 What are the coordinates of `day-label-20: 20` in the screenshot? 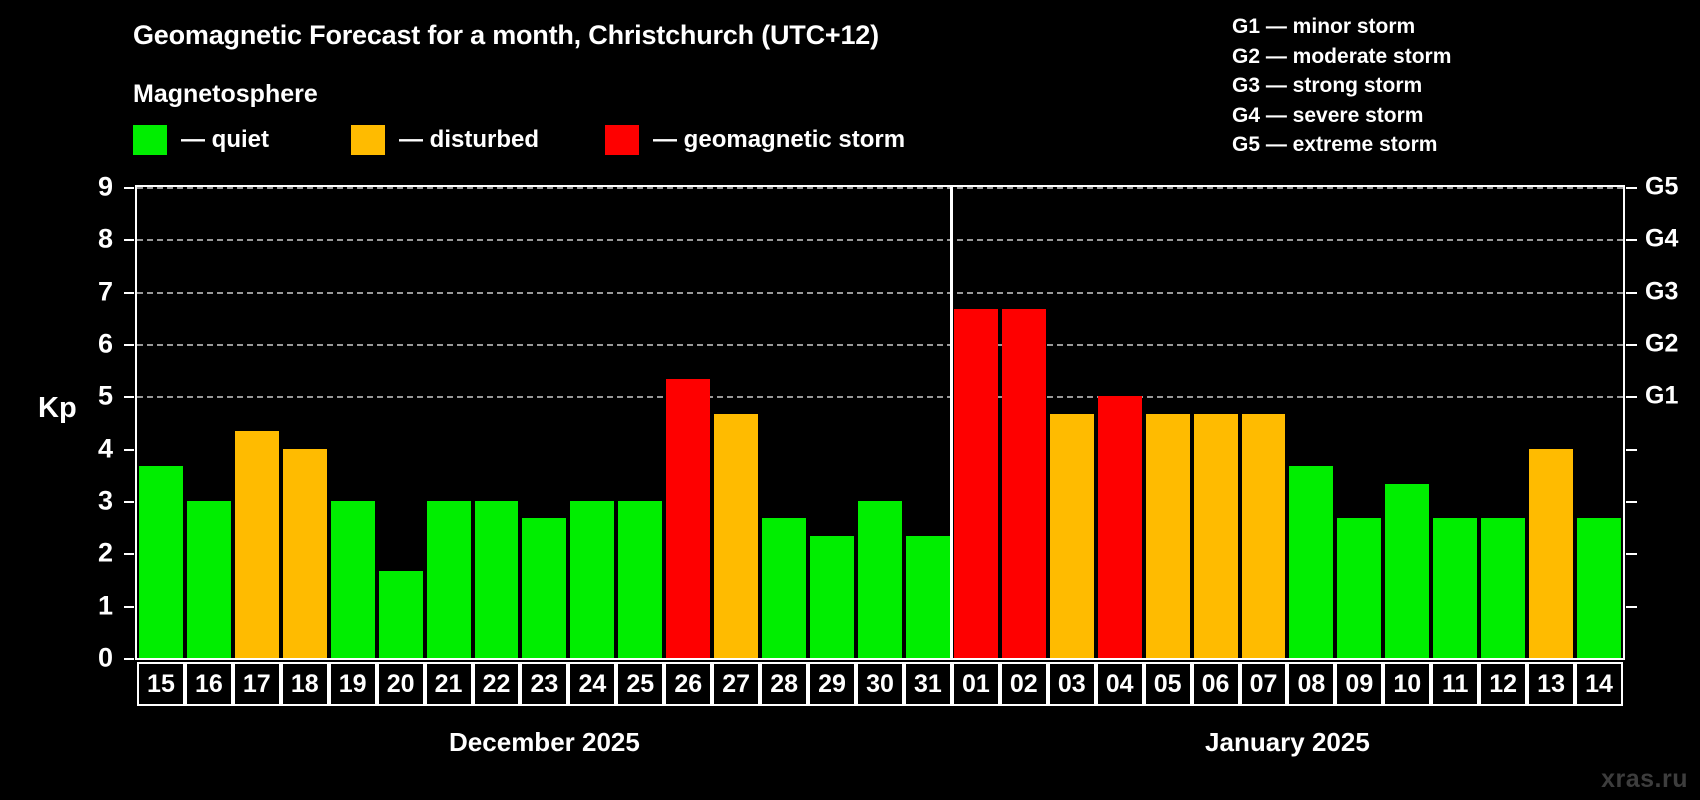 It's located at (400, 684).